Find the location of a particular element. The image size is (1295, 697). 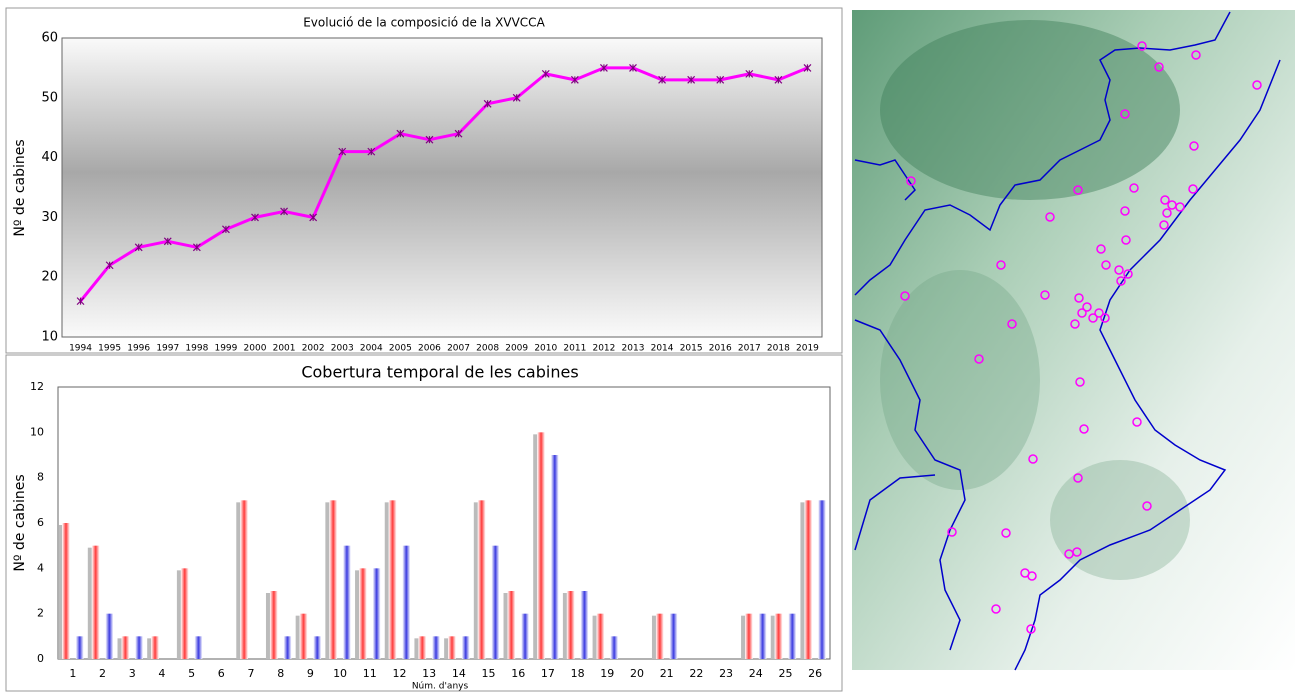

x-tick-label: 1994 is located at coordinates (80, 349).